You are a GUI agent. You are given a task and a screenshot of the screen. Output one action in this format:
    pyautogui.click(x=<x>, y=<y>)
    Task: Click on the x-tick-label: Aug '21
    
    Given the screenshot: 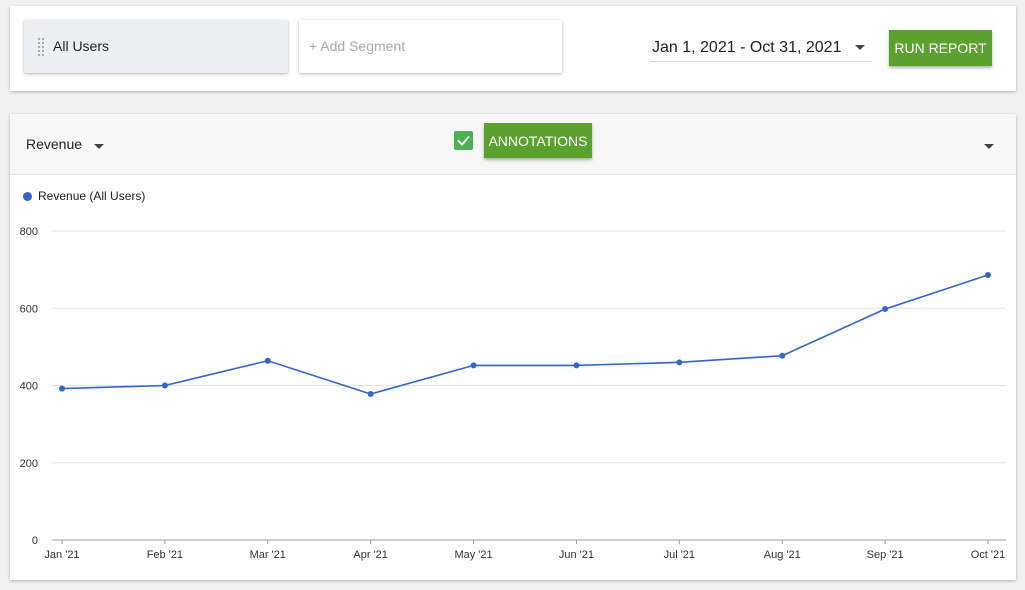 What is the action you would take?
    pyautogui.click(x=782, y=555)
    